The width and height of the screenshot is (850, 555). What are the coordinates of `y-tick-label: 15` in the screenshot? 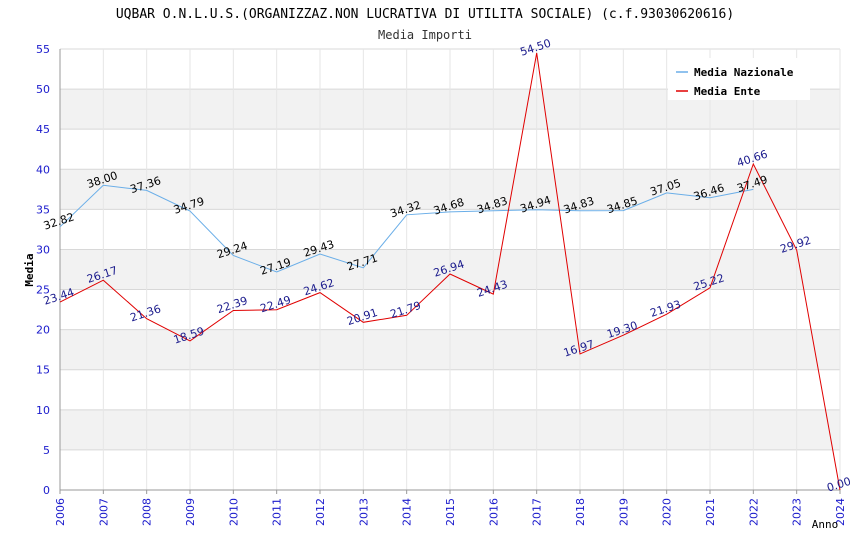 It's located at (43, 370).